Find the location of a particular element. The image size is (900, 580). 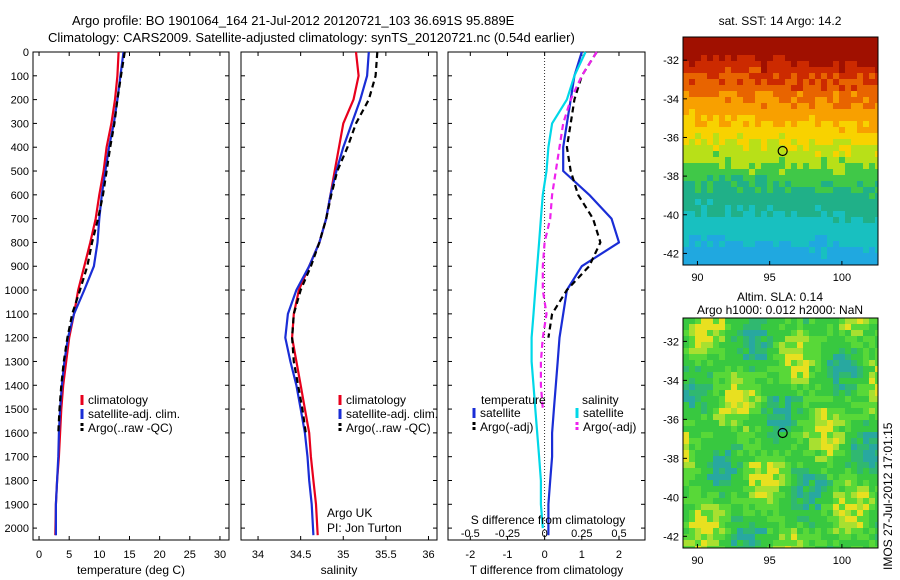

sst-map-xtick-label: 95 is located at coordinates (770, 278).